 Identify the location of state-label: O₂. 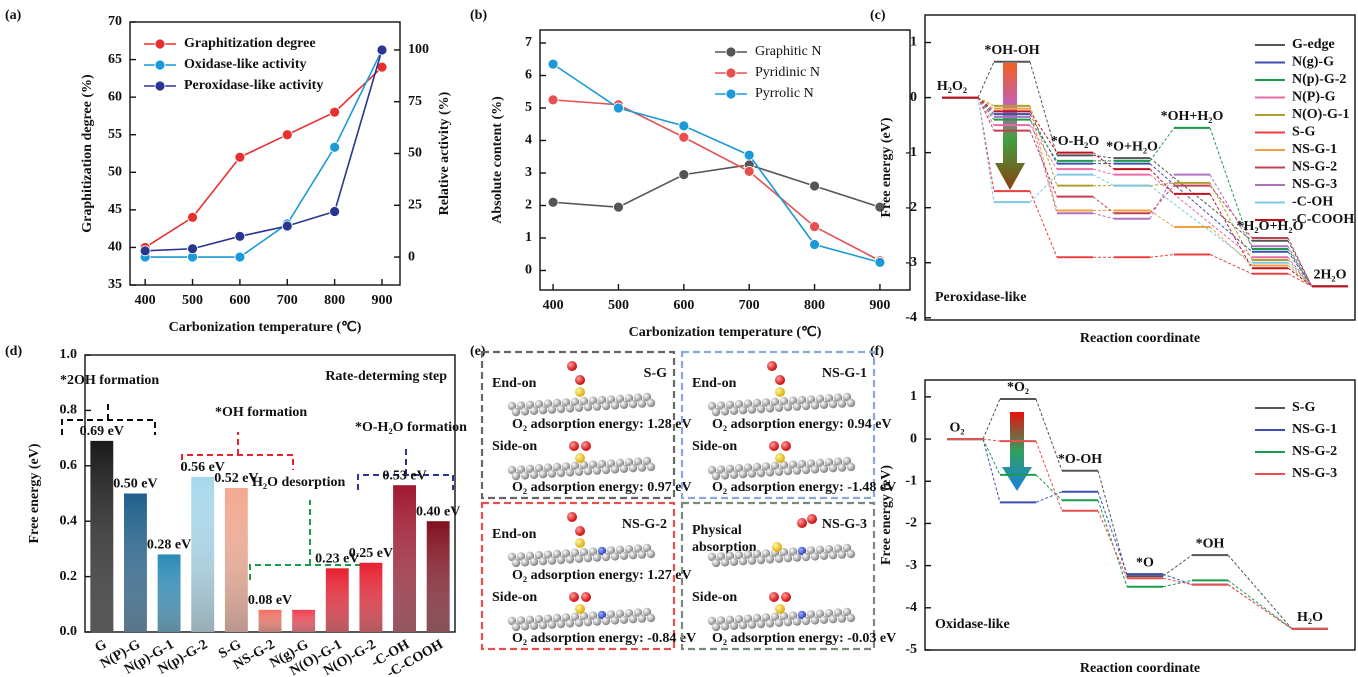
(956, 427).